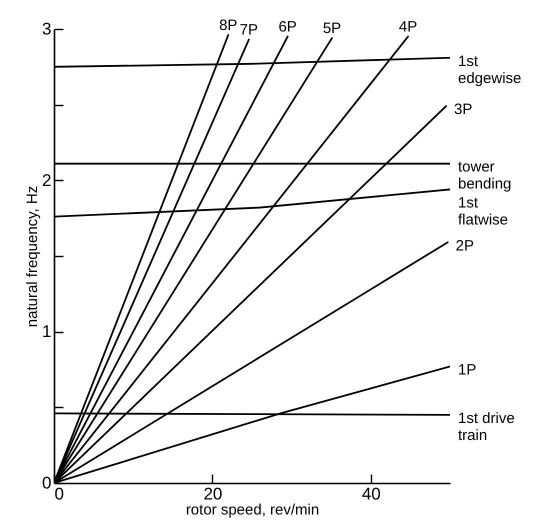 The image size is (539, 531). I want to click on y-tick-label: 1, so click(47, 332).